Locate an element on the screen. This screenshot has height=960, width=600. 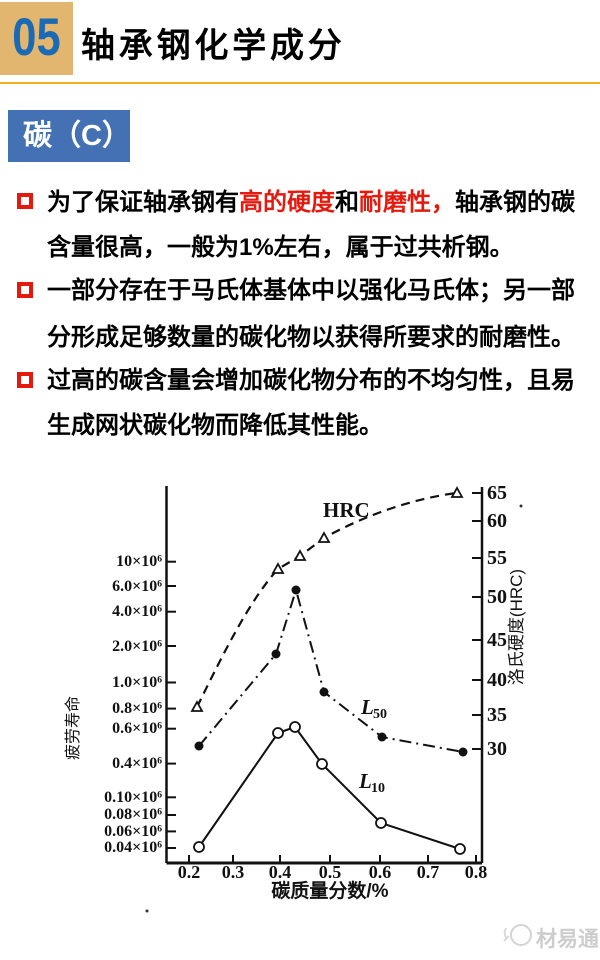
svg-text: 55 is located at coordinates (497, 558).